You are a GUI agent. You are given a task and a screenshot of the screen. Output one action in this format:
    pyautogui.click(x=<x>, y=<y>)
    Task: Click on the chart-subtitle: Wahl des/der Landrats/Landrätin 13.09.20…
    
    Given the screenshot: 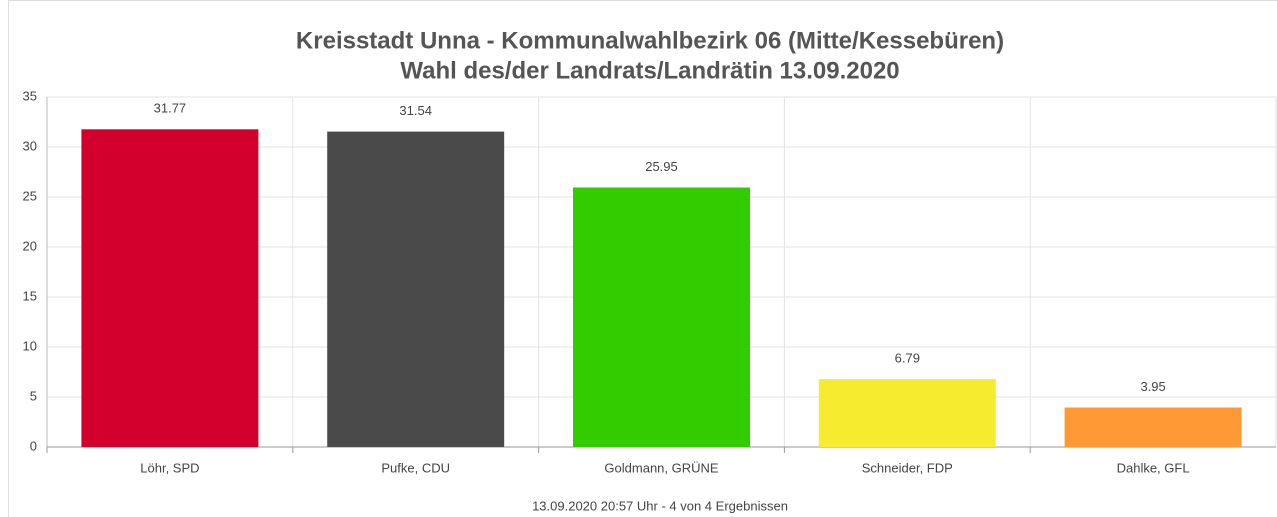 What is the action you would take?
    pyautogui.click(x=649, y=70)
    